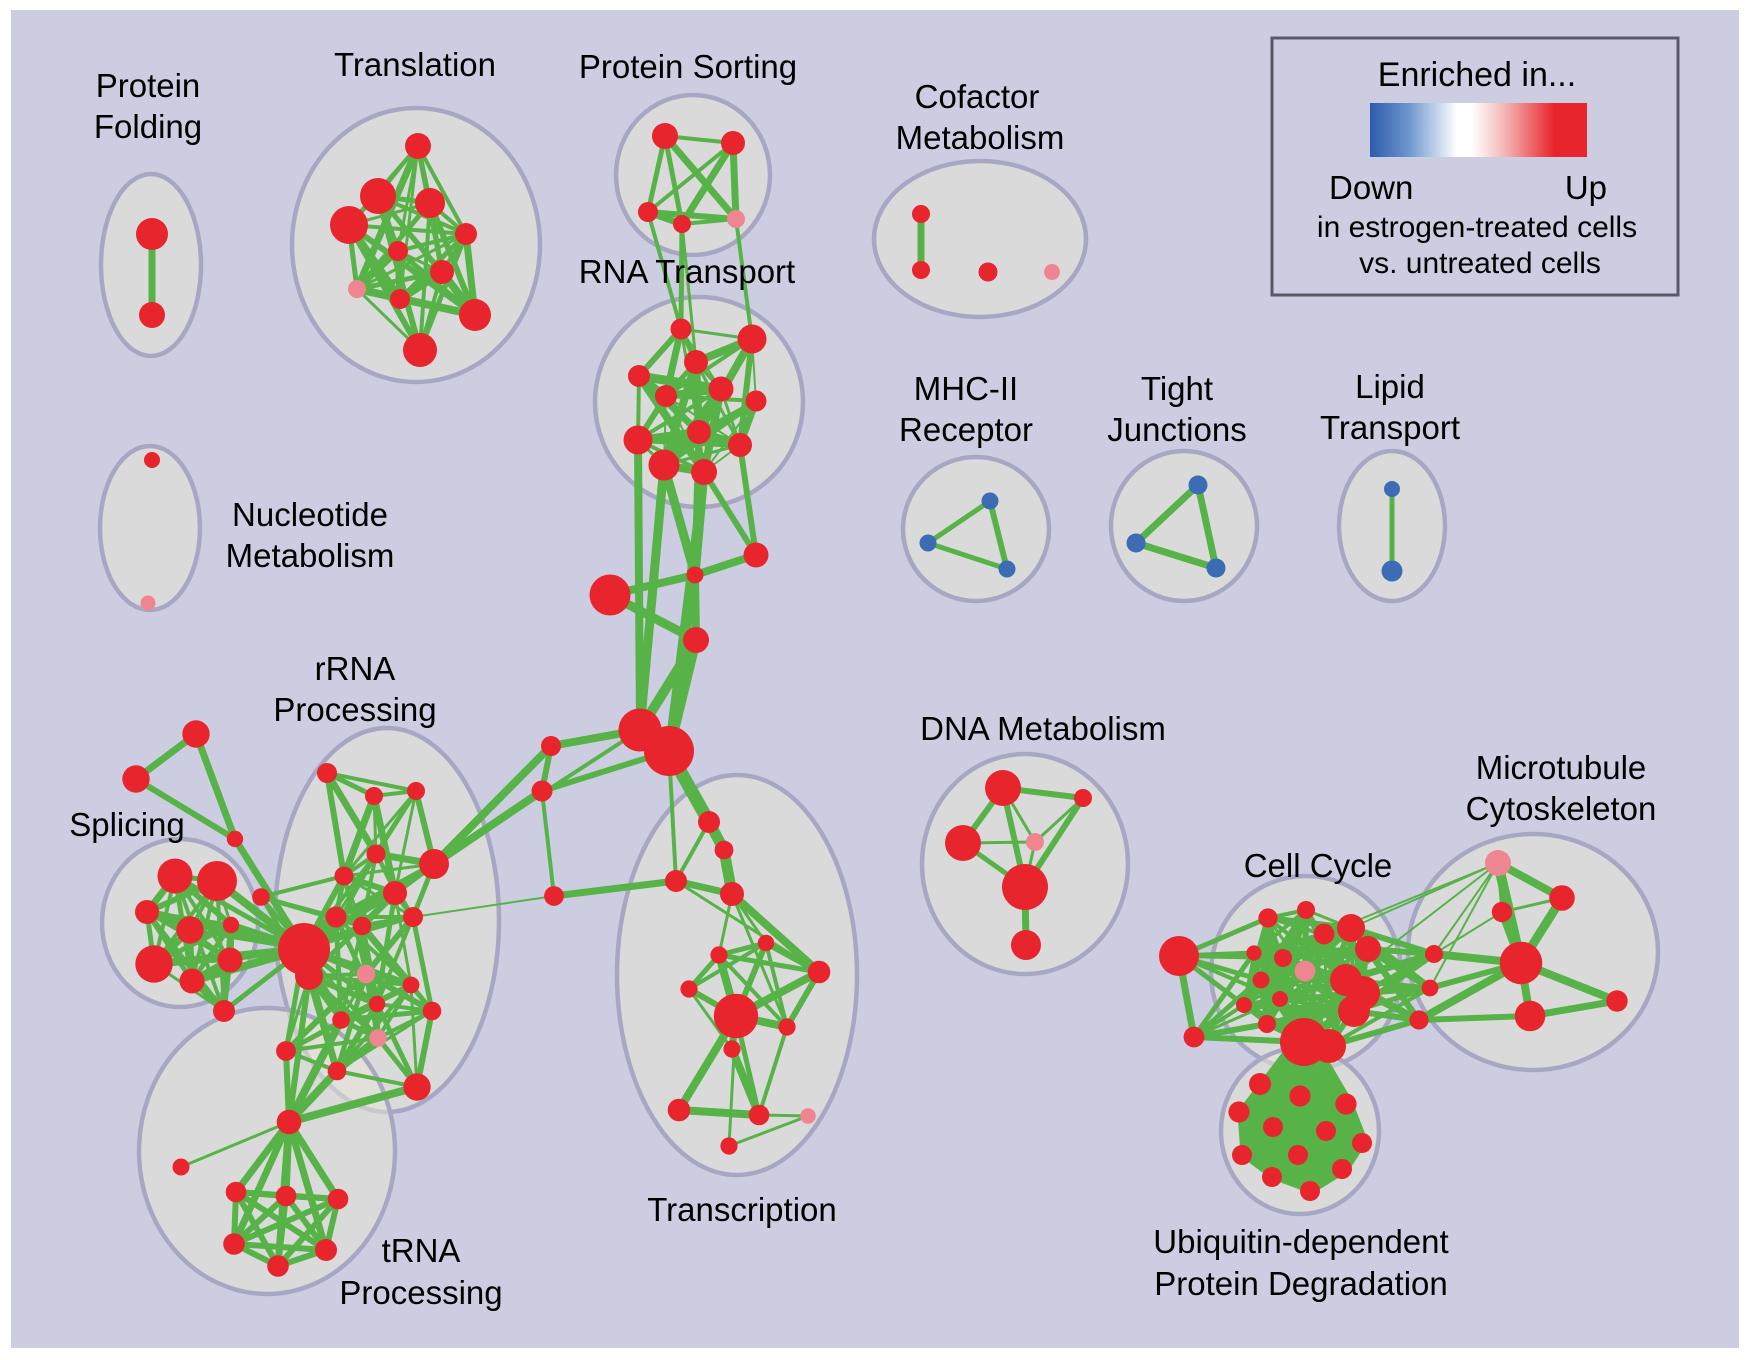 The image size is (1750, 1360). What do you see at coordinates (1176, 429) in the screenshot?
I see `svg-text: Junctions` at bounding box center [1176, 429].